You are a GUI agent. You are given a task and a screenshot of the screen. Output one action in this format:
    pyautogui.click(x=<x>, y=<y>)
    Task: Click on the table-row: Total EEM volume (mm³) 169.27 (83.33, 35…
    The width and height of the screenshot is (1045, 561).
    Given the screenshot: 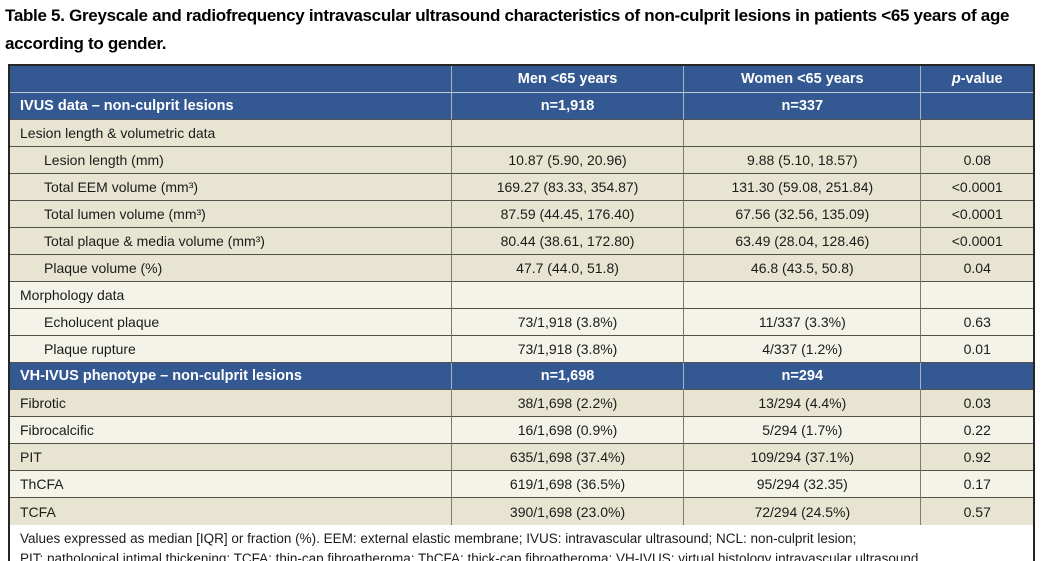 What is the action you would take?
    pyautogui.click(x=521, y=187)
    